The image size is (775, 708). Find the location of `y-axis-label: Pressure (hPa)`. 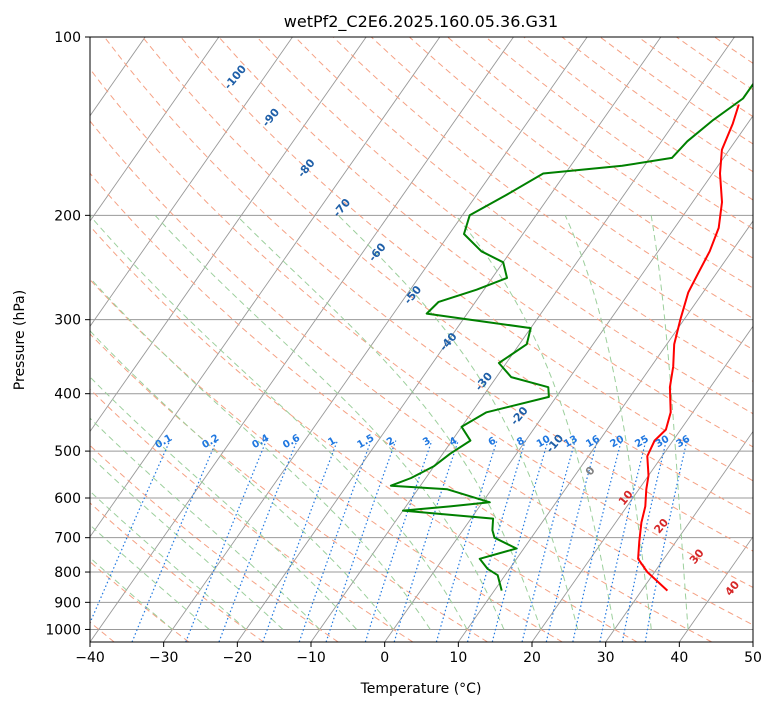

y-axis-label: Pressure (hPa) is located at coordinates (20, 340).